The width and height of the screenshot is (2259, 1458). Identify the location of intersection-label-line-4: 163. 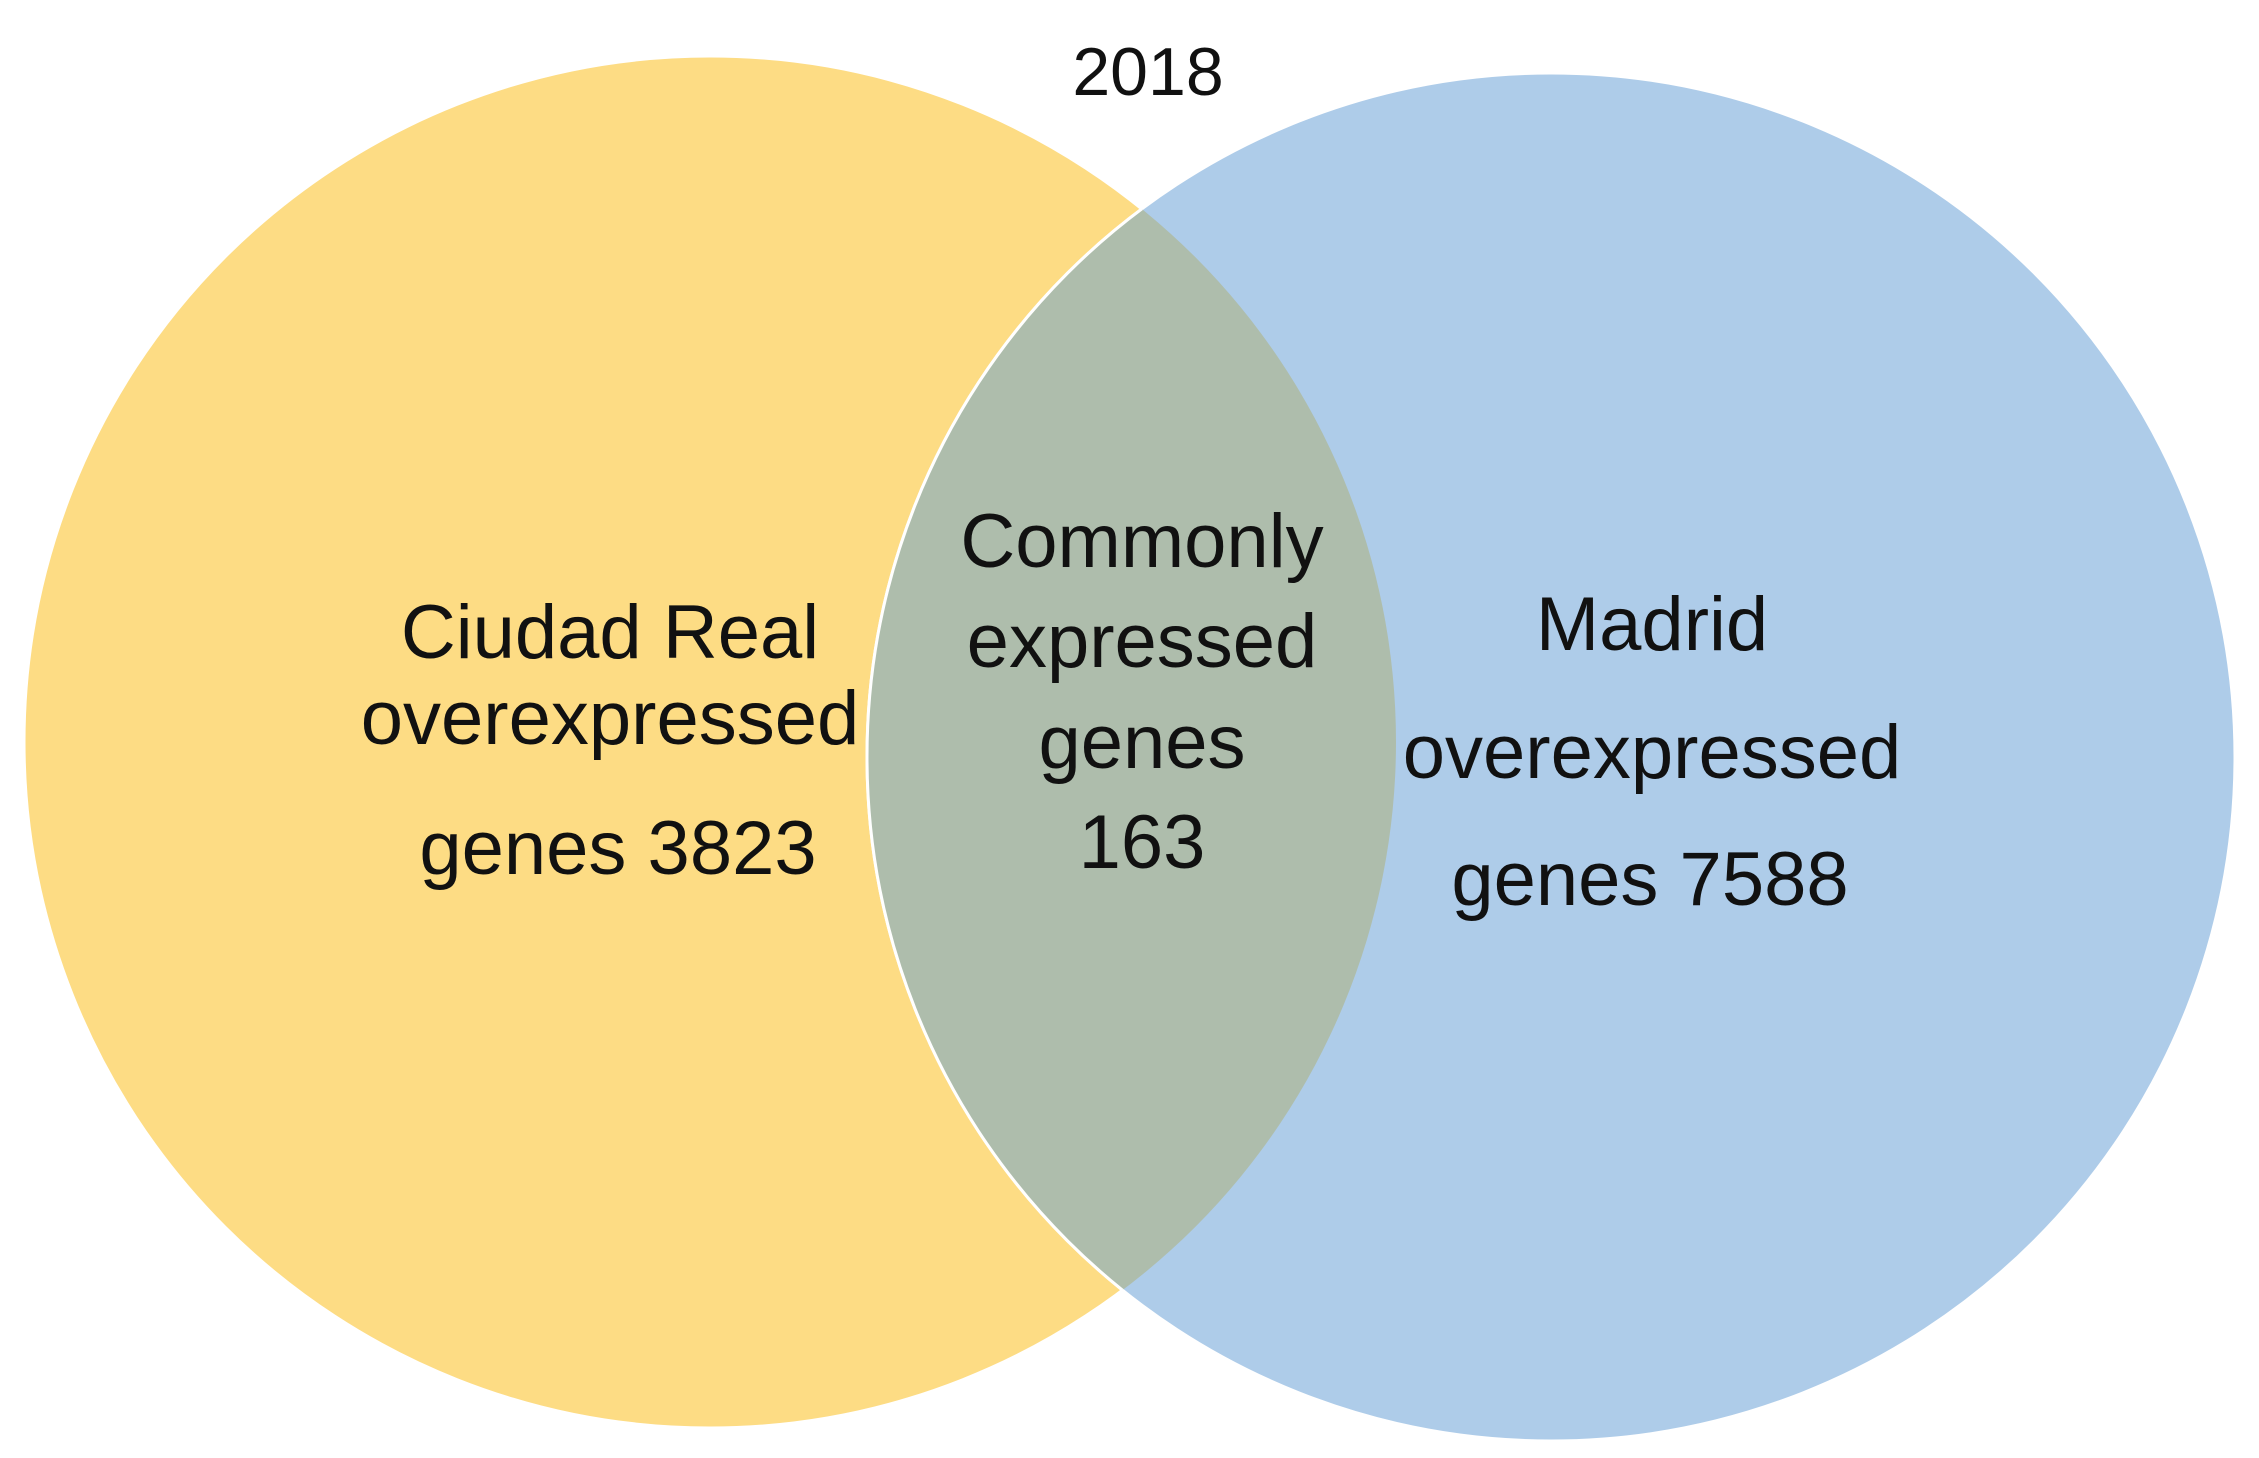
(1142, 842).